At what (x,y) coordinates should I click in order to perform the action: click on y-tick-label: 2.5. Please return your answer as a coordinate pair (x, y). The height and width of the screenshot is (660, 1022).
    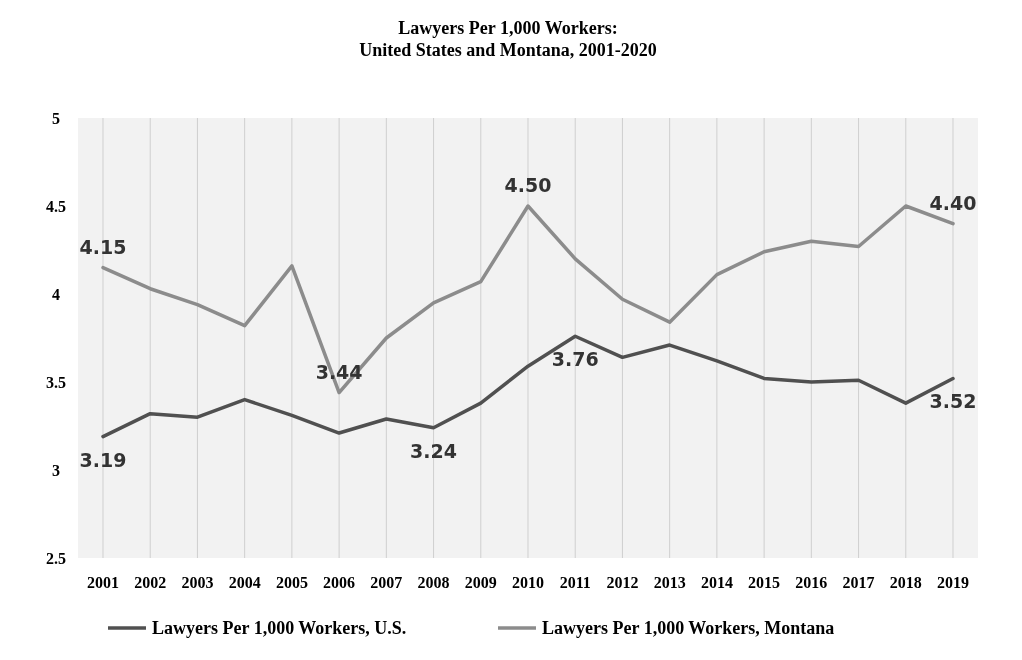
    Looking at the image, I should click on (56, 558).